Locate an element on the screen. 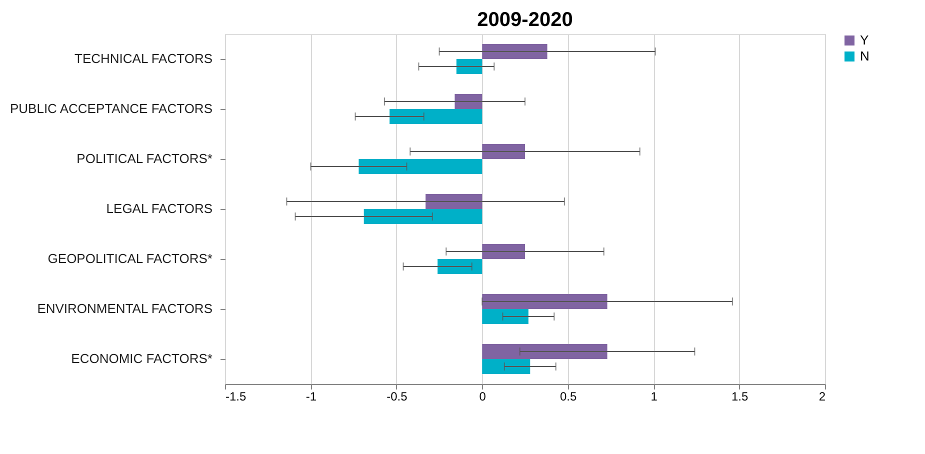 This screenshot has height=454, width=925. legend-label: Y is located at coordinates (864, 40).